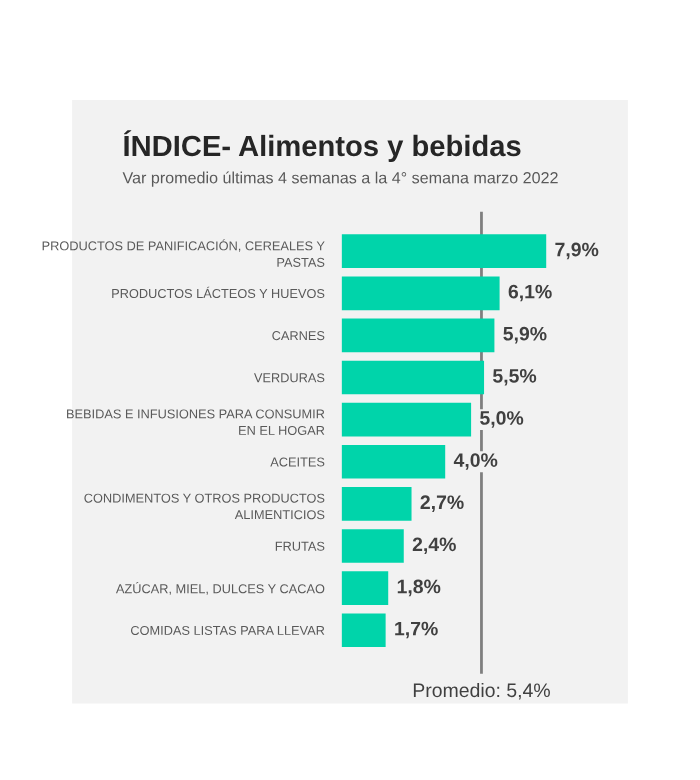  What do you see at coordinates (434, 546) in the screenshot?
I see `data-label: 2,4%` at bounding box center [434, 546].